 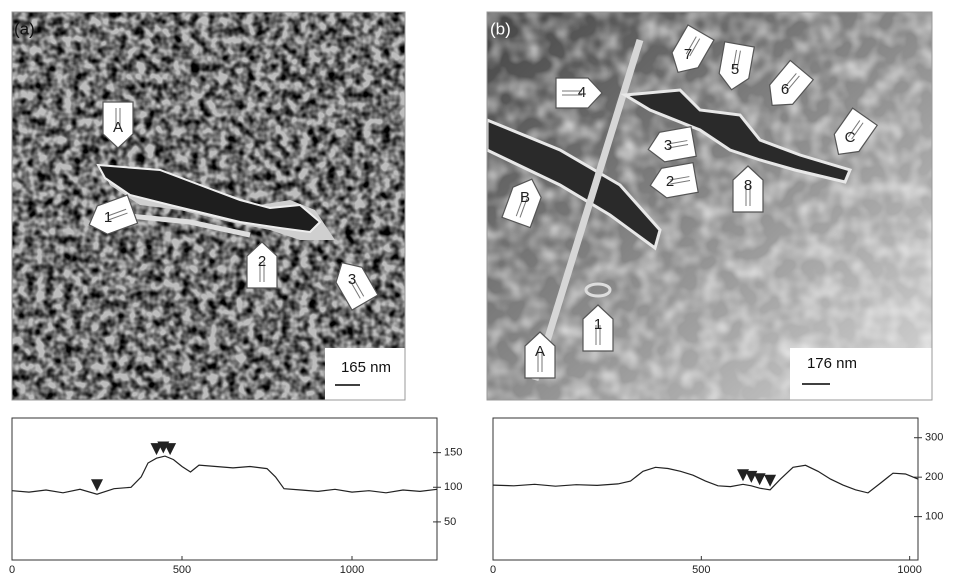 What do you see at coordinates (934, 477) in the screenshot?
I see `y-tick-label: 200` at bounding box center [934, 477].